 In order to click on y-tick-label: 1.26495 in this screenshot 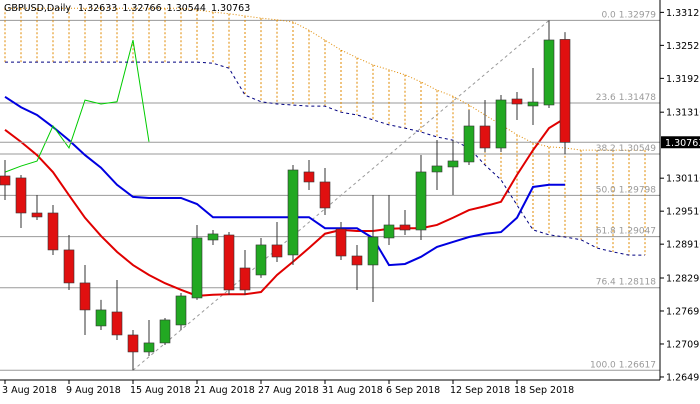, I will do `click(683, 377)`.